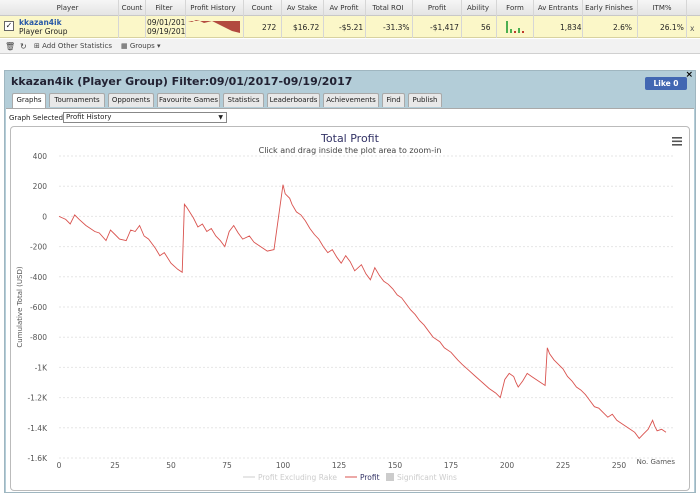 The width and height of the screenshot is (700, 495). What do you see at coordinates (37, 118) in the screenshot?
I see `graph-selected-label: Graph Selected:` at bounding box center [37, 118].